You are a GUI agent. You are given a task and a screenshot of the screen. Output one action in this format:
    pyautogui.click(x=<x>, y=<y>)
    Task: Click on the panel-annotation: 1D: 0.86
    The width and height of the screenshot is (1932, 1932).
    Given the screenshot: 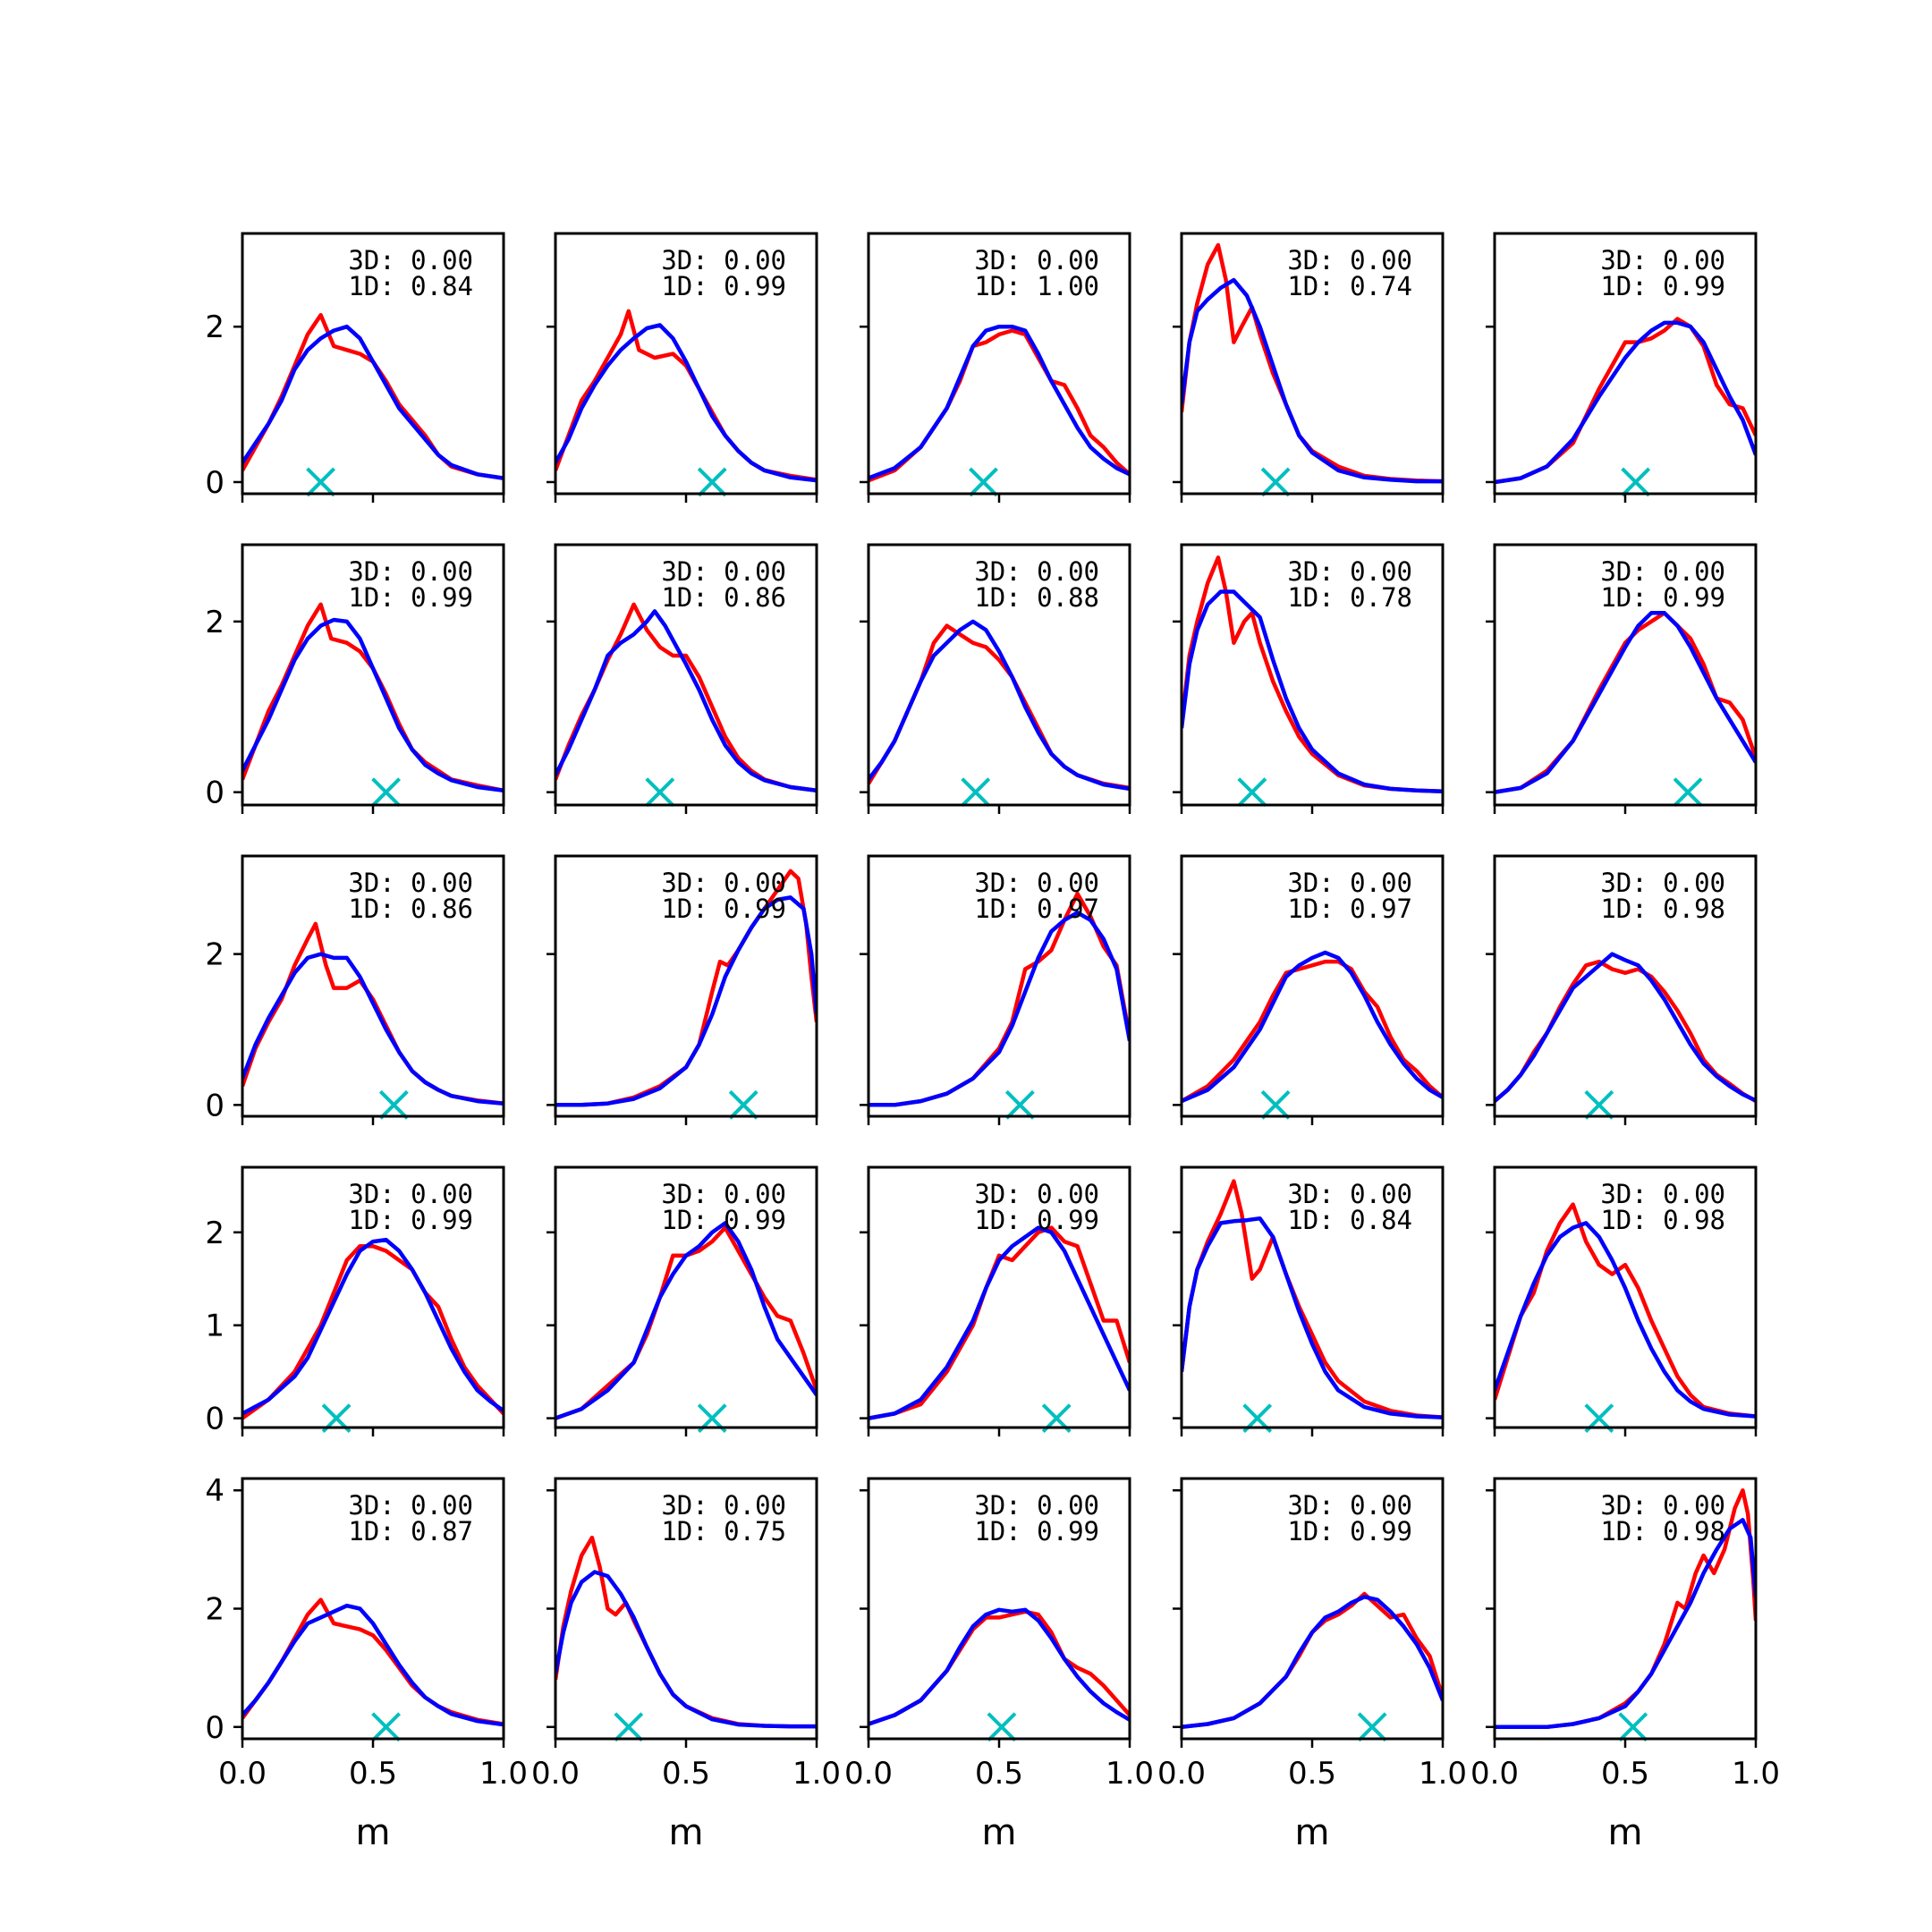 What is the action you would take?
    pyautogui.click(x=723, y=597)
    